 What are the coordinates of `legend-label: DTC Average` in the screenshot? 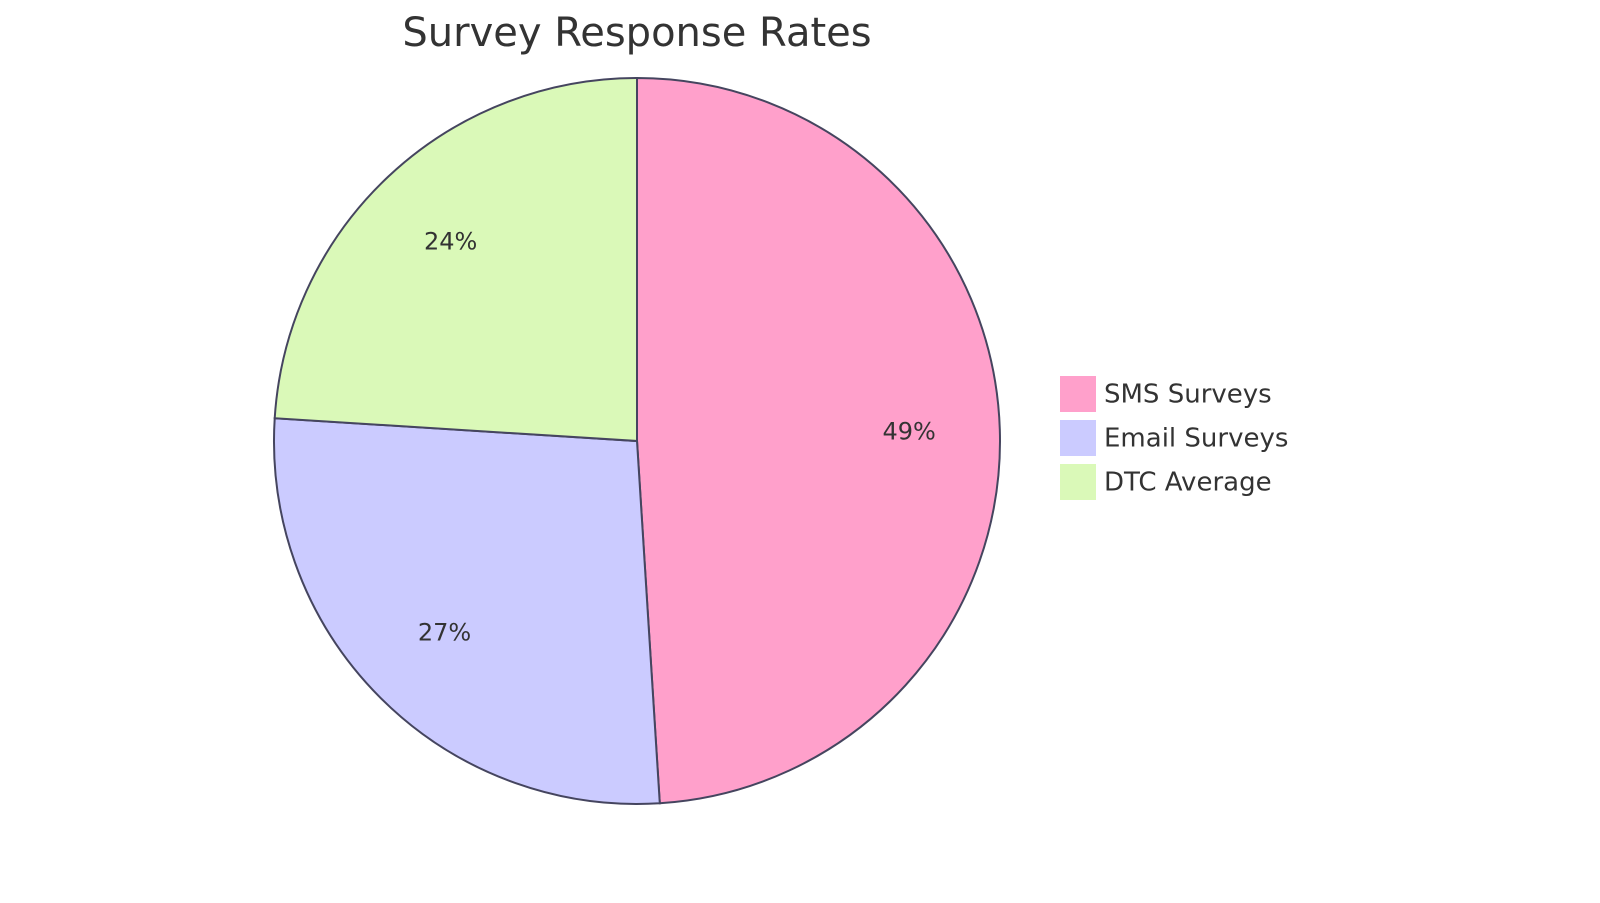 It's located at (1188, 483).